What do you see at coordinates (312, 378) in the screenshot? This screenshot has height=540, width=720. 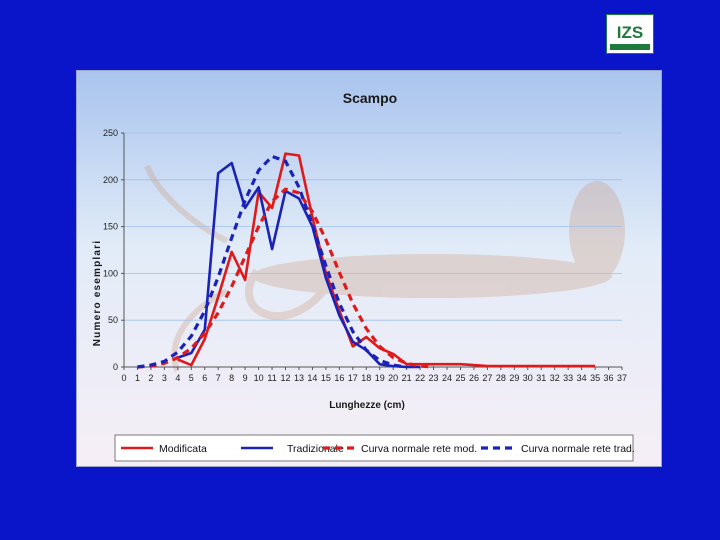 I see `x-tick-label: 14` at bounding box center [312, 378].